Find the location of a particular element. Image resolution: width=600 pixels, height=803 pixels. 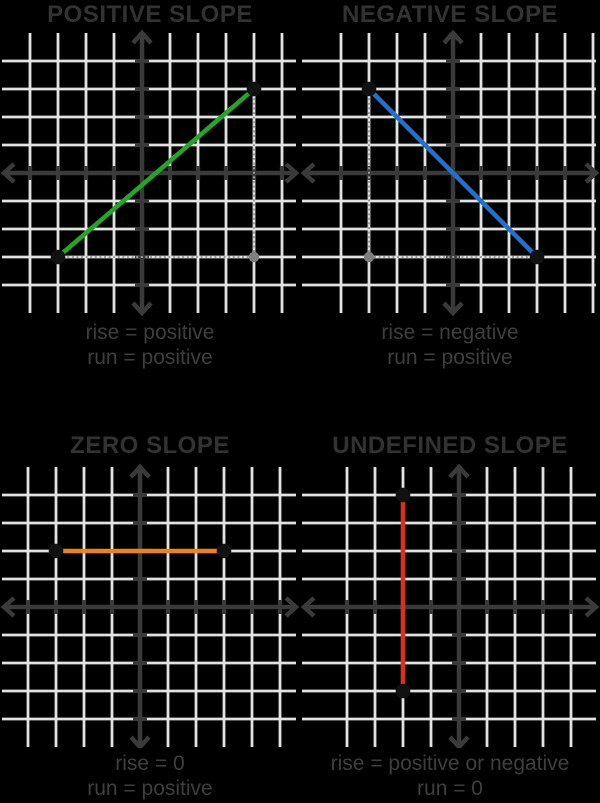

panel-caption: rise = negative run = positive is located at coordinates (449, 345).